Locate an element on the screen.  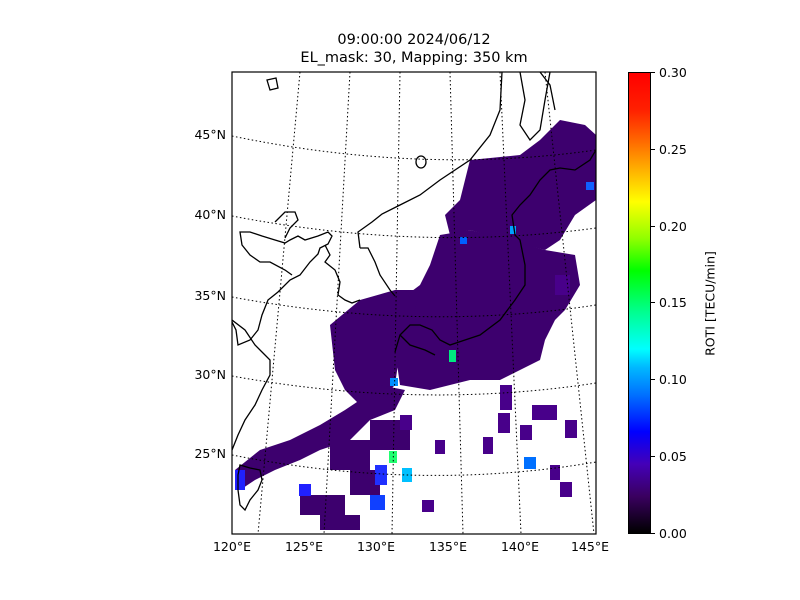
cb-label-2: 0.10 is located at coordinates (673, 379).